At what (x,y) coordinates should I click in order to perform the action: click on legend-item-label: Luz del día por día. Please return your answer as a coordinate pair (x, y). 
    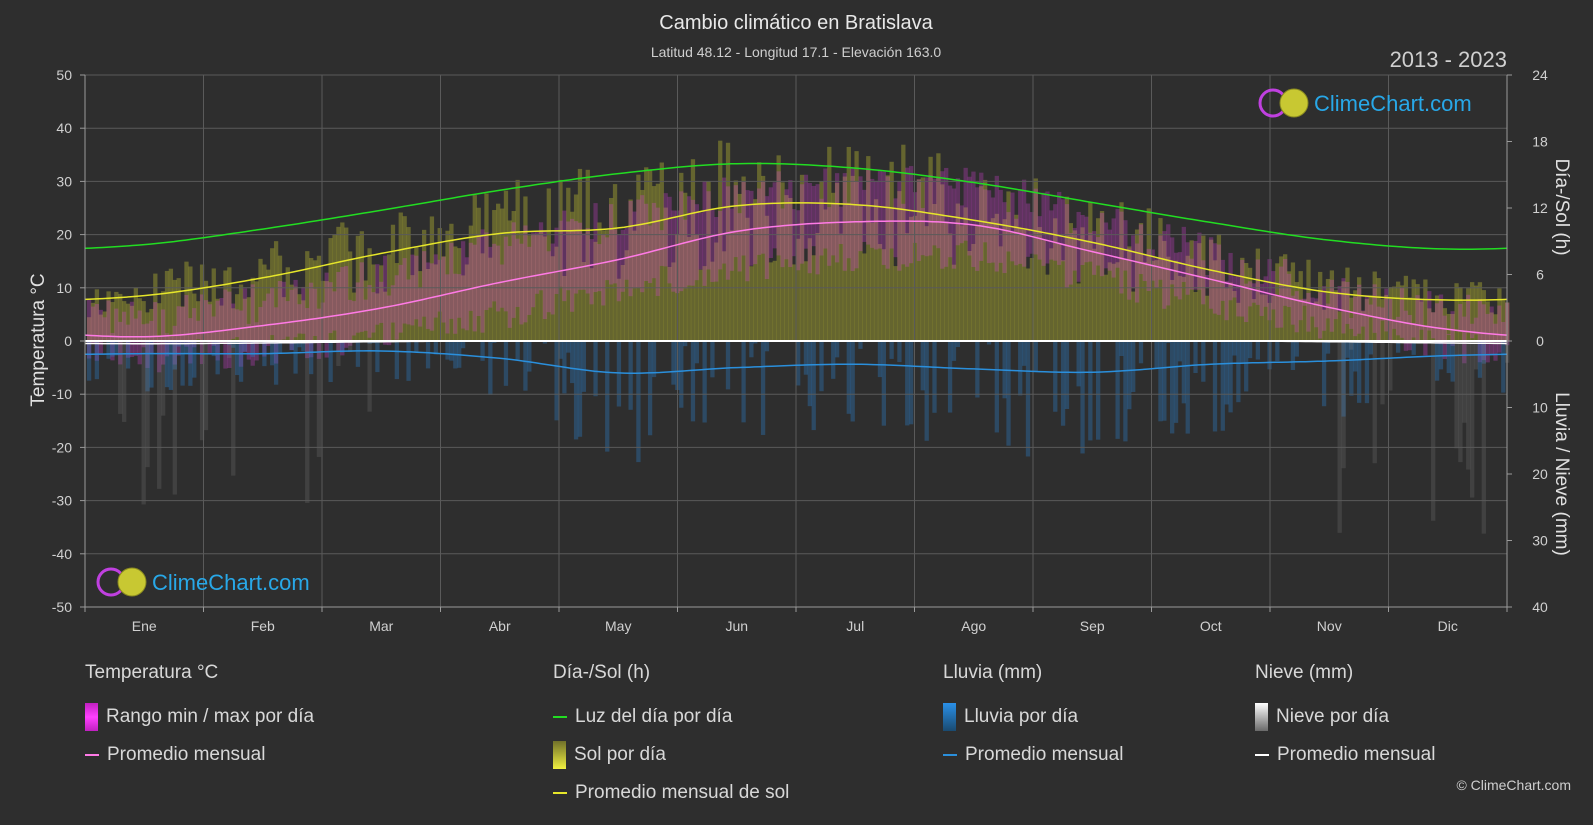
    Looking at the image, I should click on (654, 716).